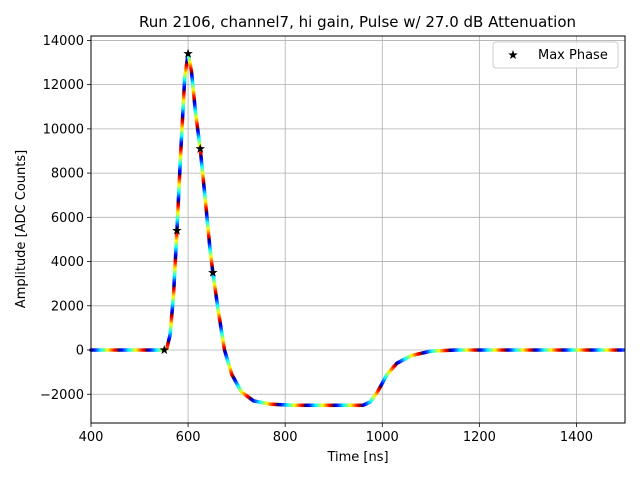 The height and width of the screenshot is (480, 640). Describe the element at coordinates (382, 437) in the screenshot. I see `x-tick-label: 1000` at that location.